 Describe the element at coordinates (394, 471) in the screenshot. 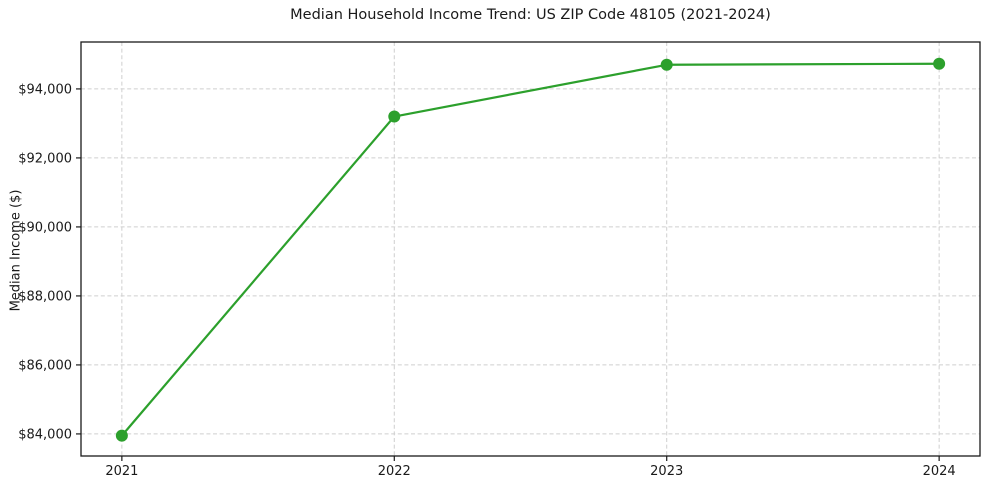

I see `x-tick-label: 2022` at that location.